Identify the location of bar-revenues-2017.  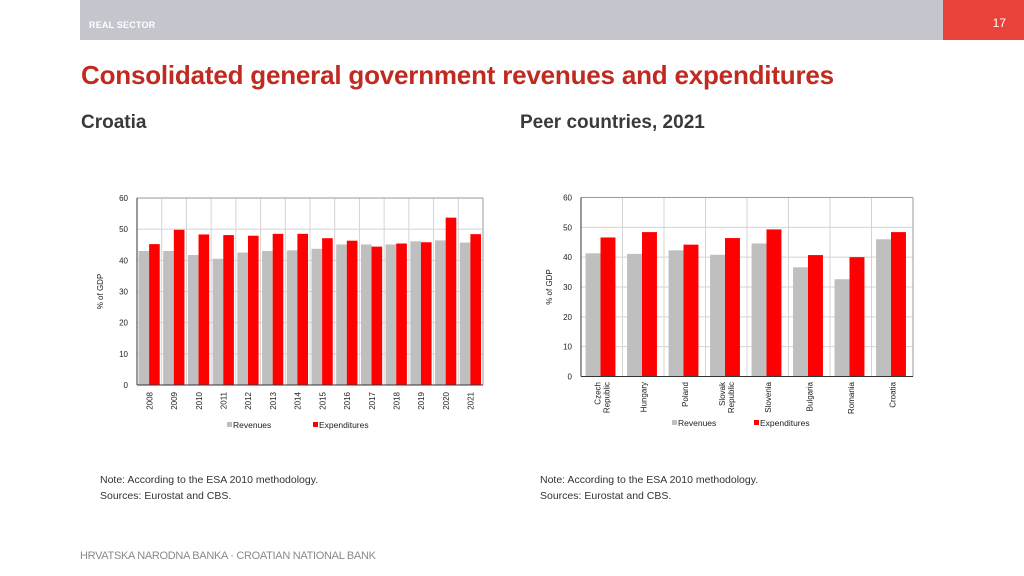
(366, 314).